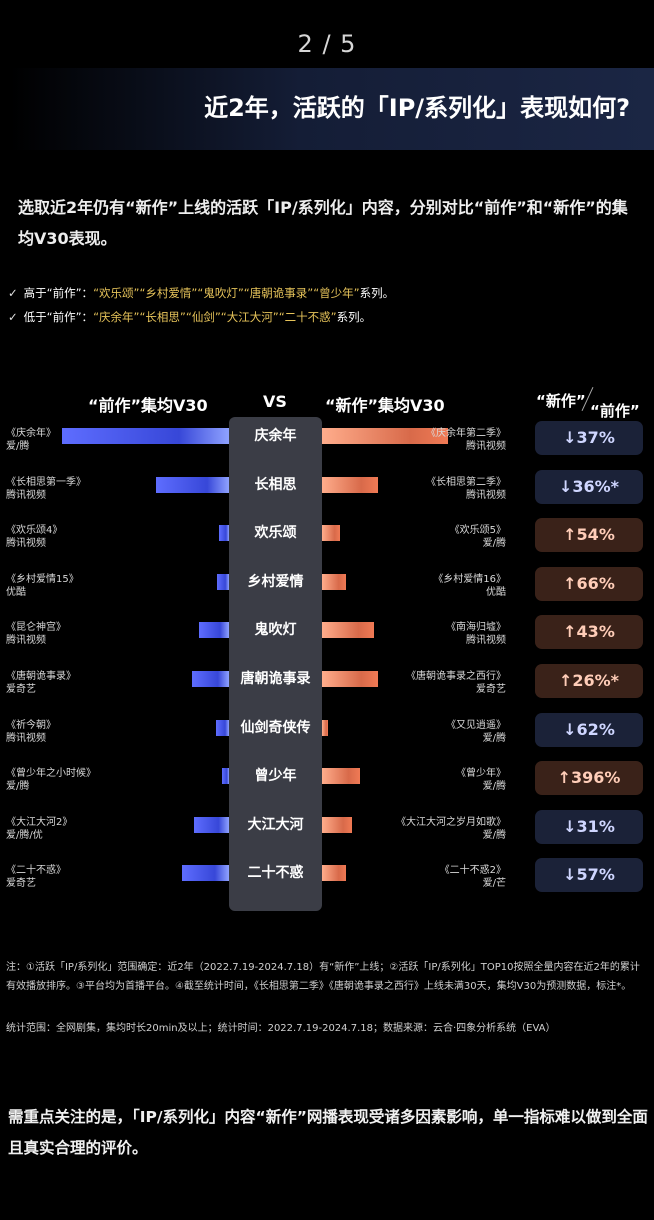 The image size is (654, 1220). I want to click on prev-title-label: 《祈今朝》 腾讯视频, so click(31, 732).